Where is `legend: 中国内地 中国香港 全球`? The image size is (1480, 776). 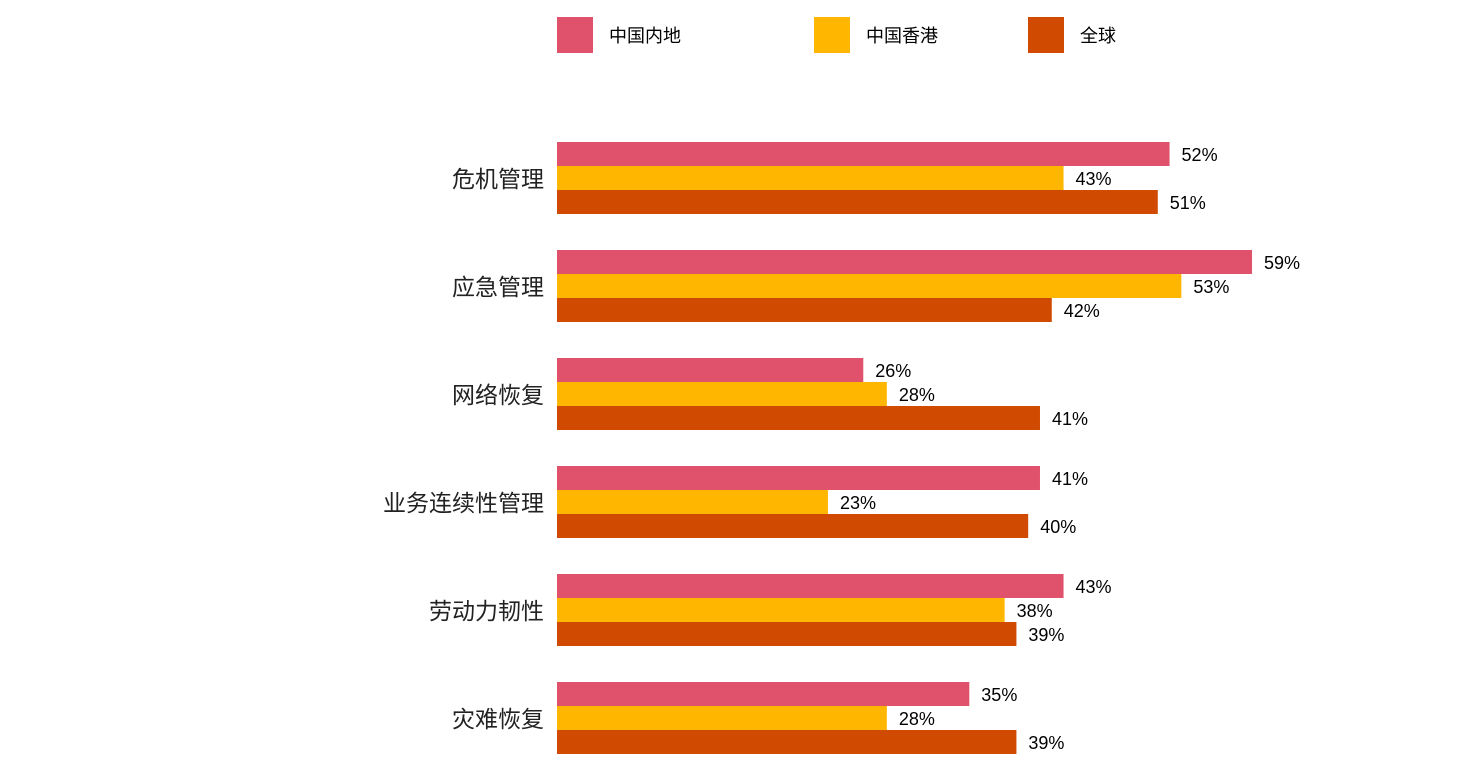 legend: 中国内地 中国香港 全球 is located at coordinates (836, 35).